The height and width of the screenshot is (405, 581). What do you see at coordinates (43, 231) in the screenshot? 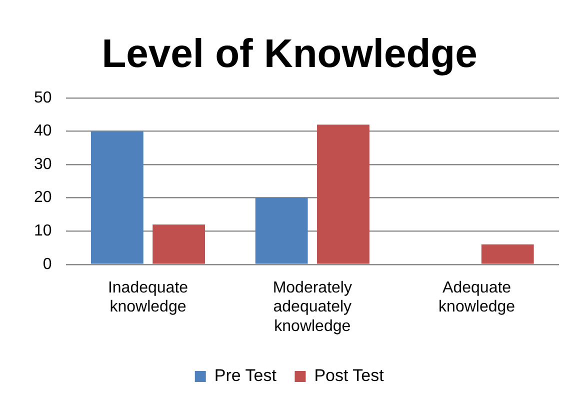
I see `y-tick-label: 10` at bounding box center [43, 231].